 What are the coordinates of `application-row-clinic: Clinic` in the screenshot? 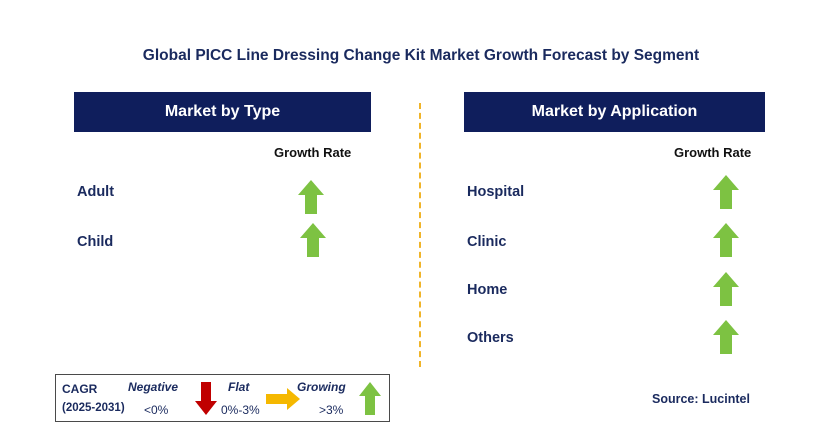 It's located at (487, 242).